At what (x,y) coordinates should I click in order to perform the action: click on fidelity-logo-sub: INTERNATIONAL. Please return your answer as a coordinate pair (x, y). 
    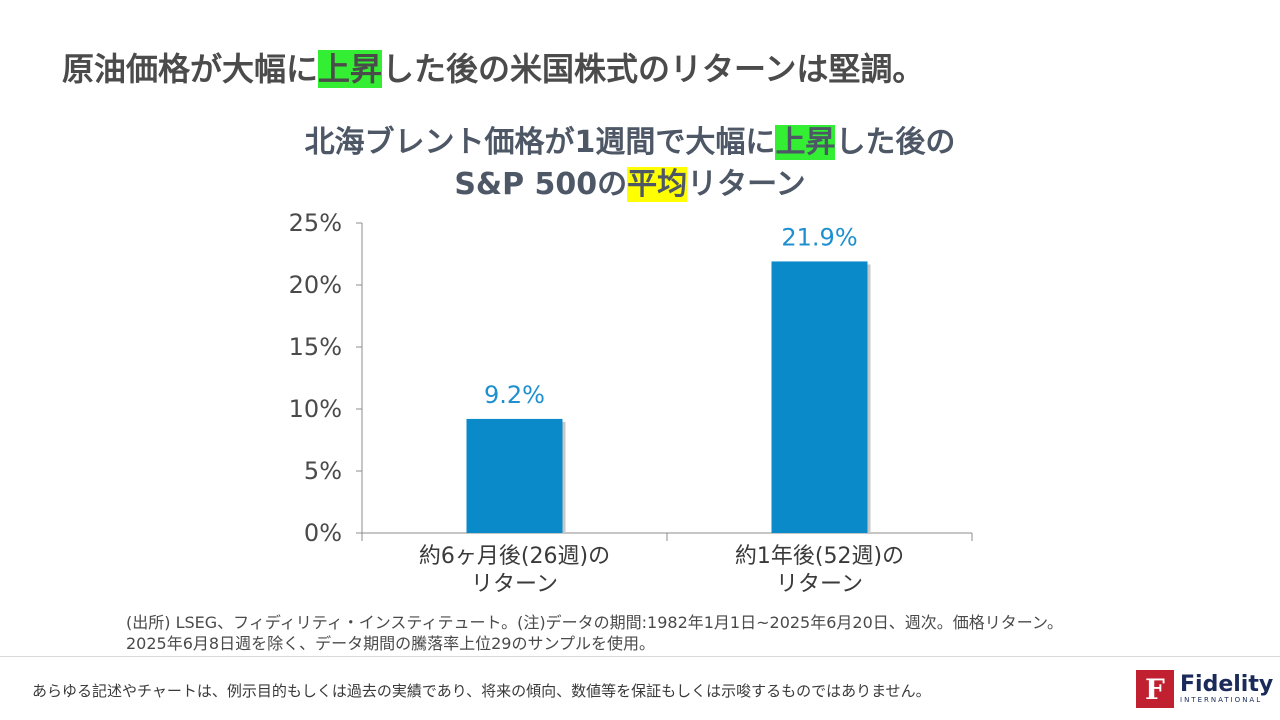
    Looking at the image, I should click on (1221, 699).